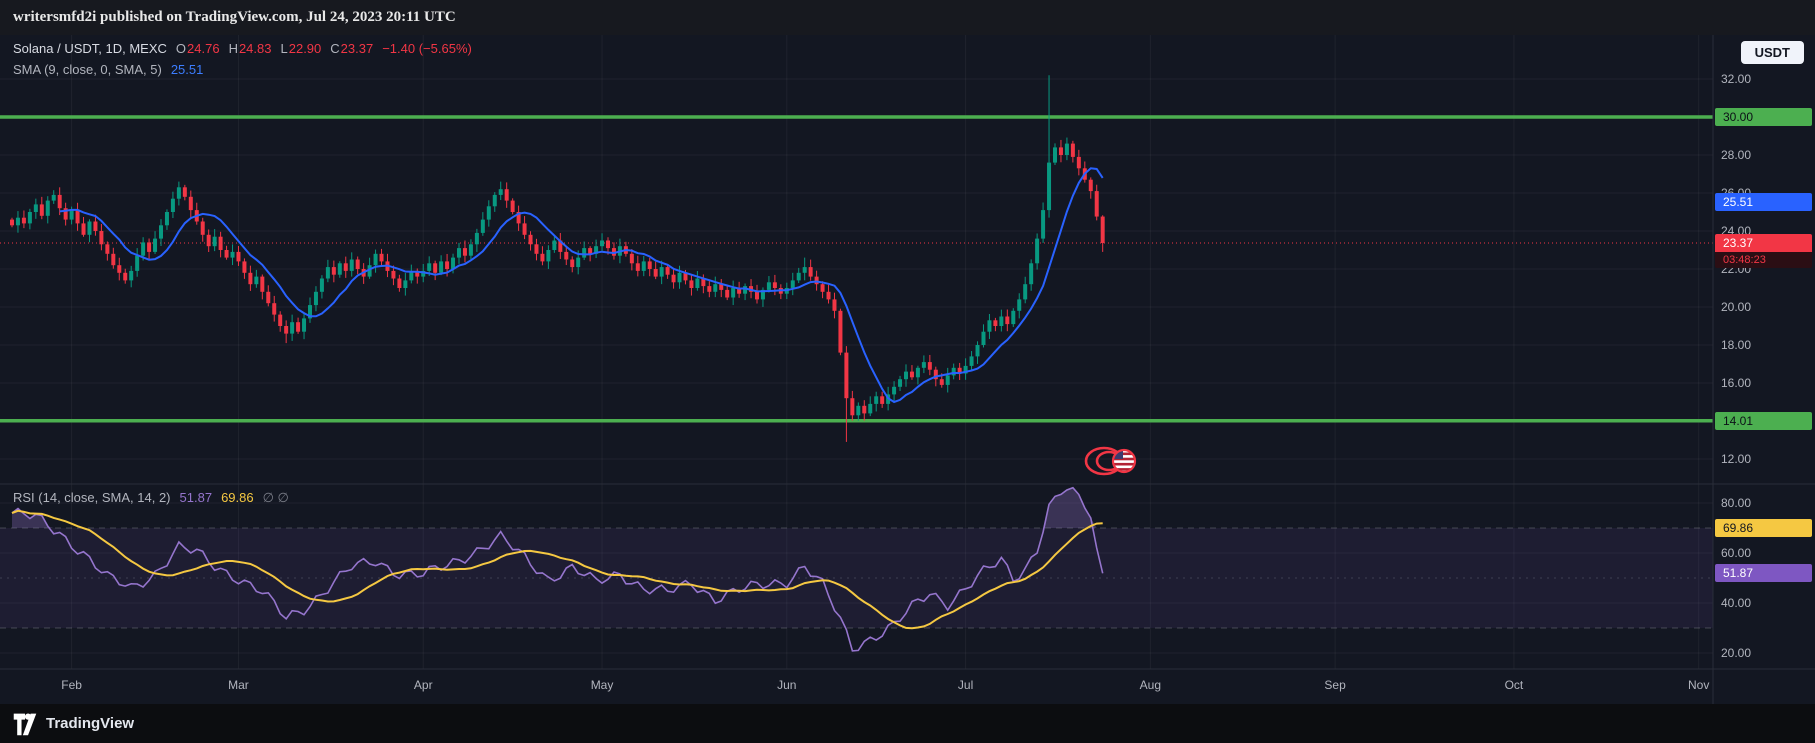 The height and width of the screenshot is (743, 1815). What do you see at coordinates (237, 497) in the screenshot?
I see `rsi-ma-legend-value: 69.86` at bounding box center [237, 497].